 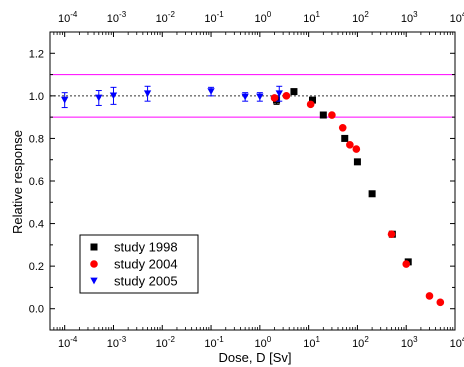 What do you see at coordinates (172, 97) in the screenshot?
I see `series-study-2005` at bounding box center [172, 97].